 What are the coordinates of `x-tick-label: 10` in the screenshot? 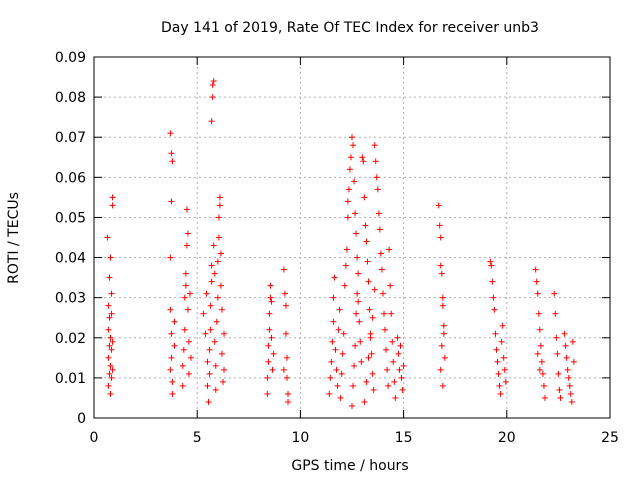 It's located at (300, 438).